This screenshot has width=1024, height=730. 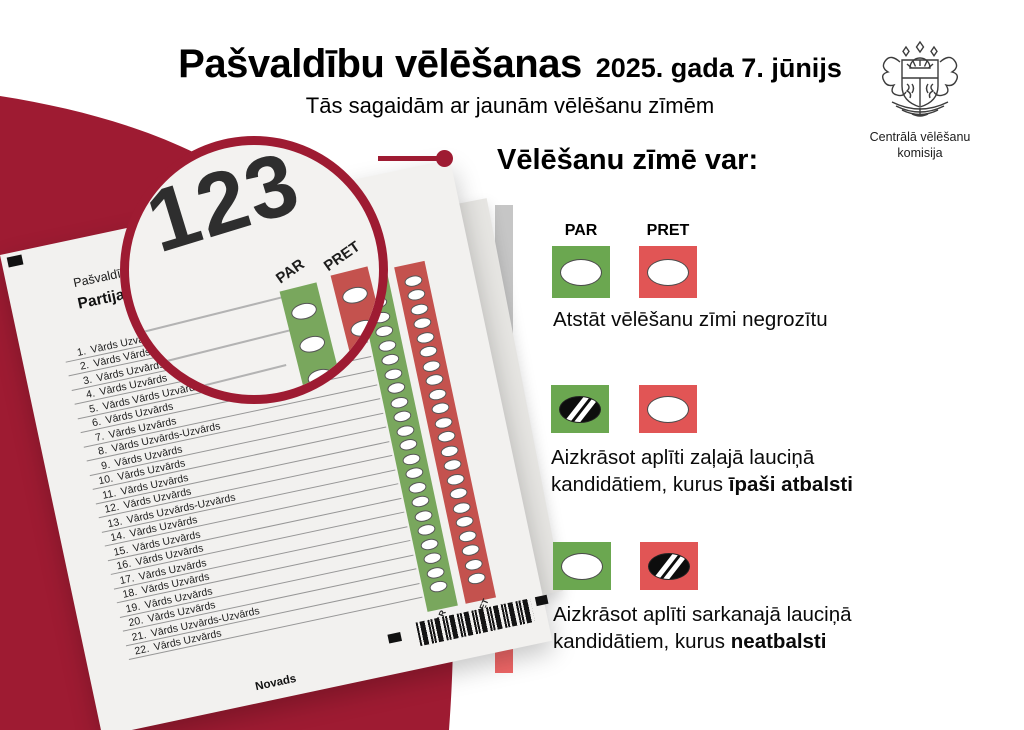 What do you see at coordinates (510, 105) in the screenshot?
I see `page-subtitle: Tās sagaidām ar jaunām vēlēšanu zīmēm` at bounding box center [510, 105].